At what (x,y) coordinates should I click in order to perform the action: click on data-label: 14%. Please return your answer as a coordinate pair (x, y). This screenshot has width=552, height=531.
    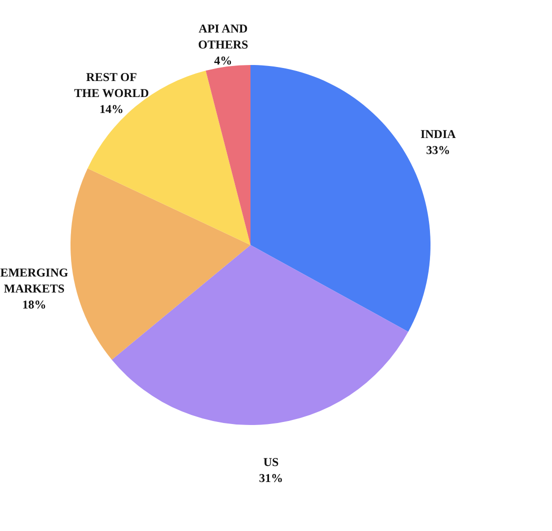
    Looking at the image, I should click on (112, 109).